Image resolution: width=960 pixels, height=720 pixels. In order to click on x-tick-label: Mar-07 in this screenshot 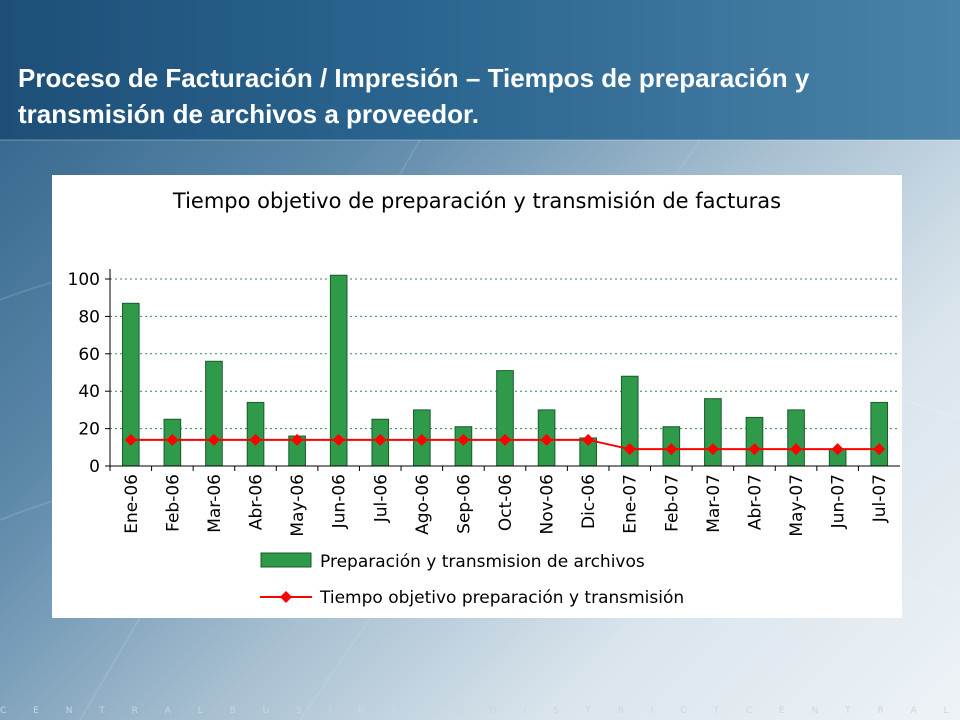, I will do `click(714, 503)`.